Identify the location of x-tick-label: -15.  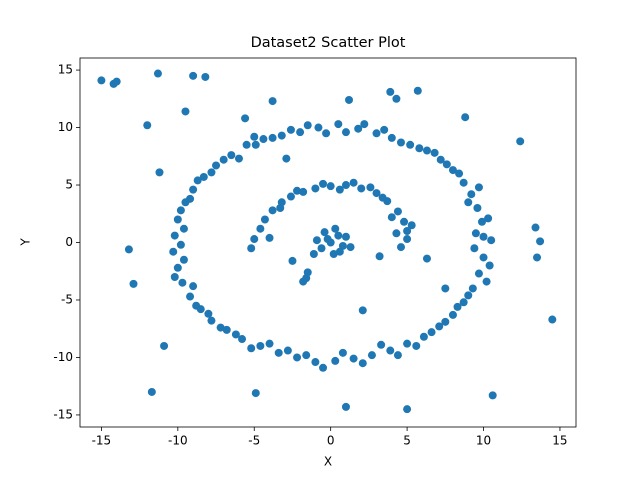
(102, 441).